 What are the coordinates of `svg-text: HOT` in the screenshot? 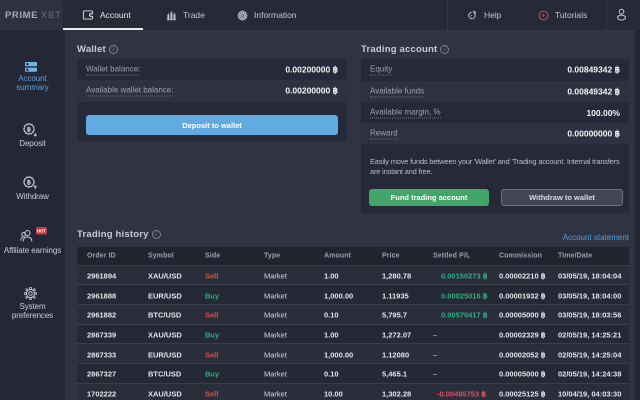 It's located at (41, 230).